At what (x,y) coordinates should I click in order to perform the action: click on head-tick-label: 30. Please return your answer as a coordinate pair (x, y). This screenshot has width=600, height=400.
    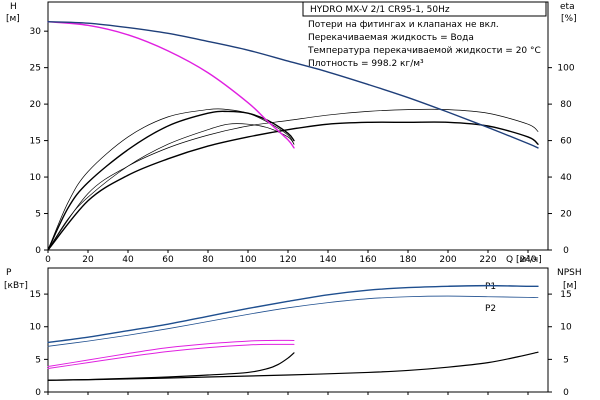
    Looking at the image, I should click on (36, 32).